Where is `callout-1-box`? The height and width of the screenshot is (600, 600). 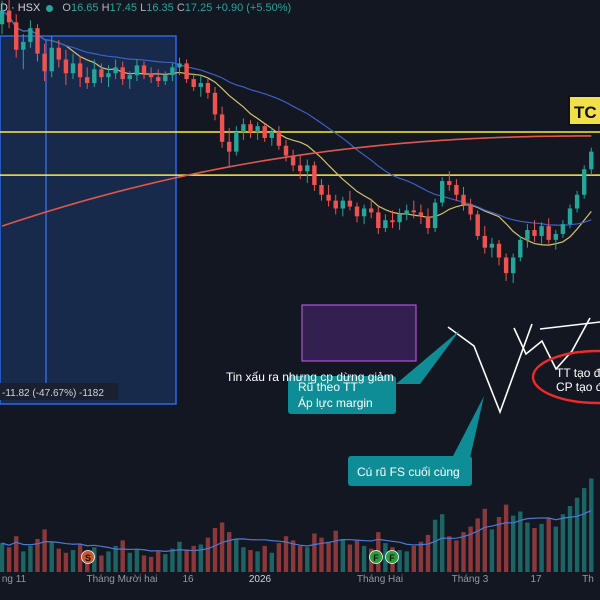
callout-1-box is located at coordinates (342, 395).